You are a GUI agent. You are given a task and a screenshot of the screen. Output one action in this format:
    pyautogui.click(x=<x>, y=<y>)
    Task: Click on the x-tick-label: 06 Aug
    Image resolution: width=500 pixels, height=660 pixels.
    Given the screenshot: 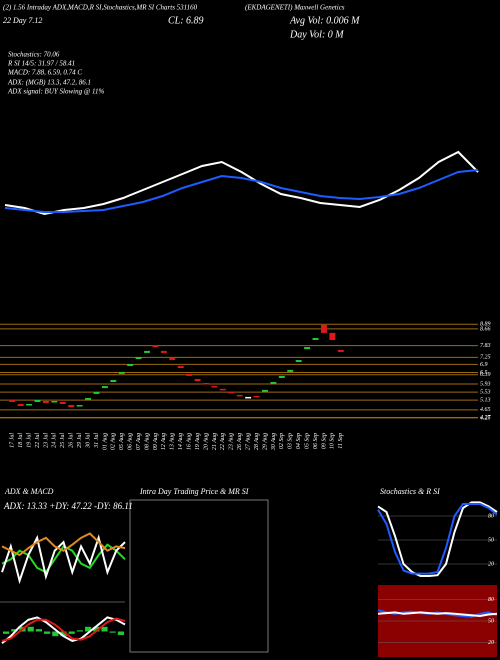 What is the action you would take?
    pyautogui.click(x=131, y=441)
    